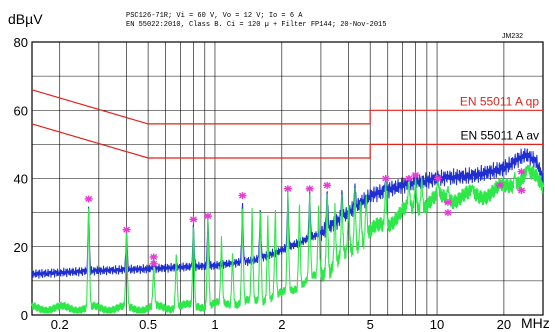 The height and width of the screenshot is (332, 555). Describe the element at coordinates (370, 324) in the screenshot. I see `x-tick-label: 5` at that location.